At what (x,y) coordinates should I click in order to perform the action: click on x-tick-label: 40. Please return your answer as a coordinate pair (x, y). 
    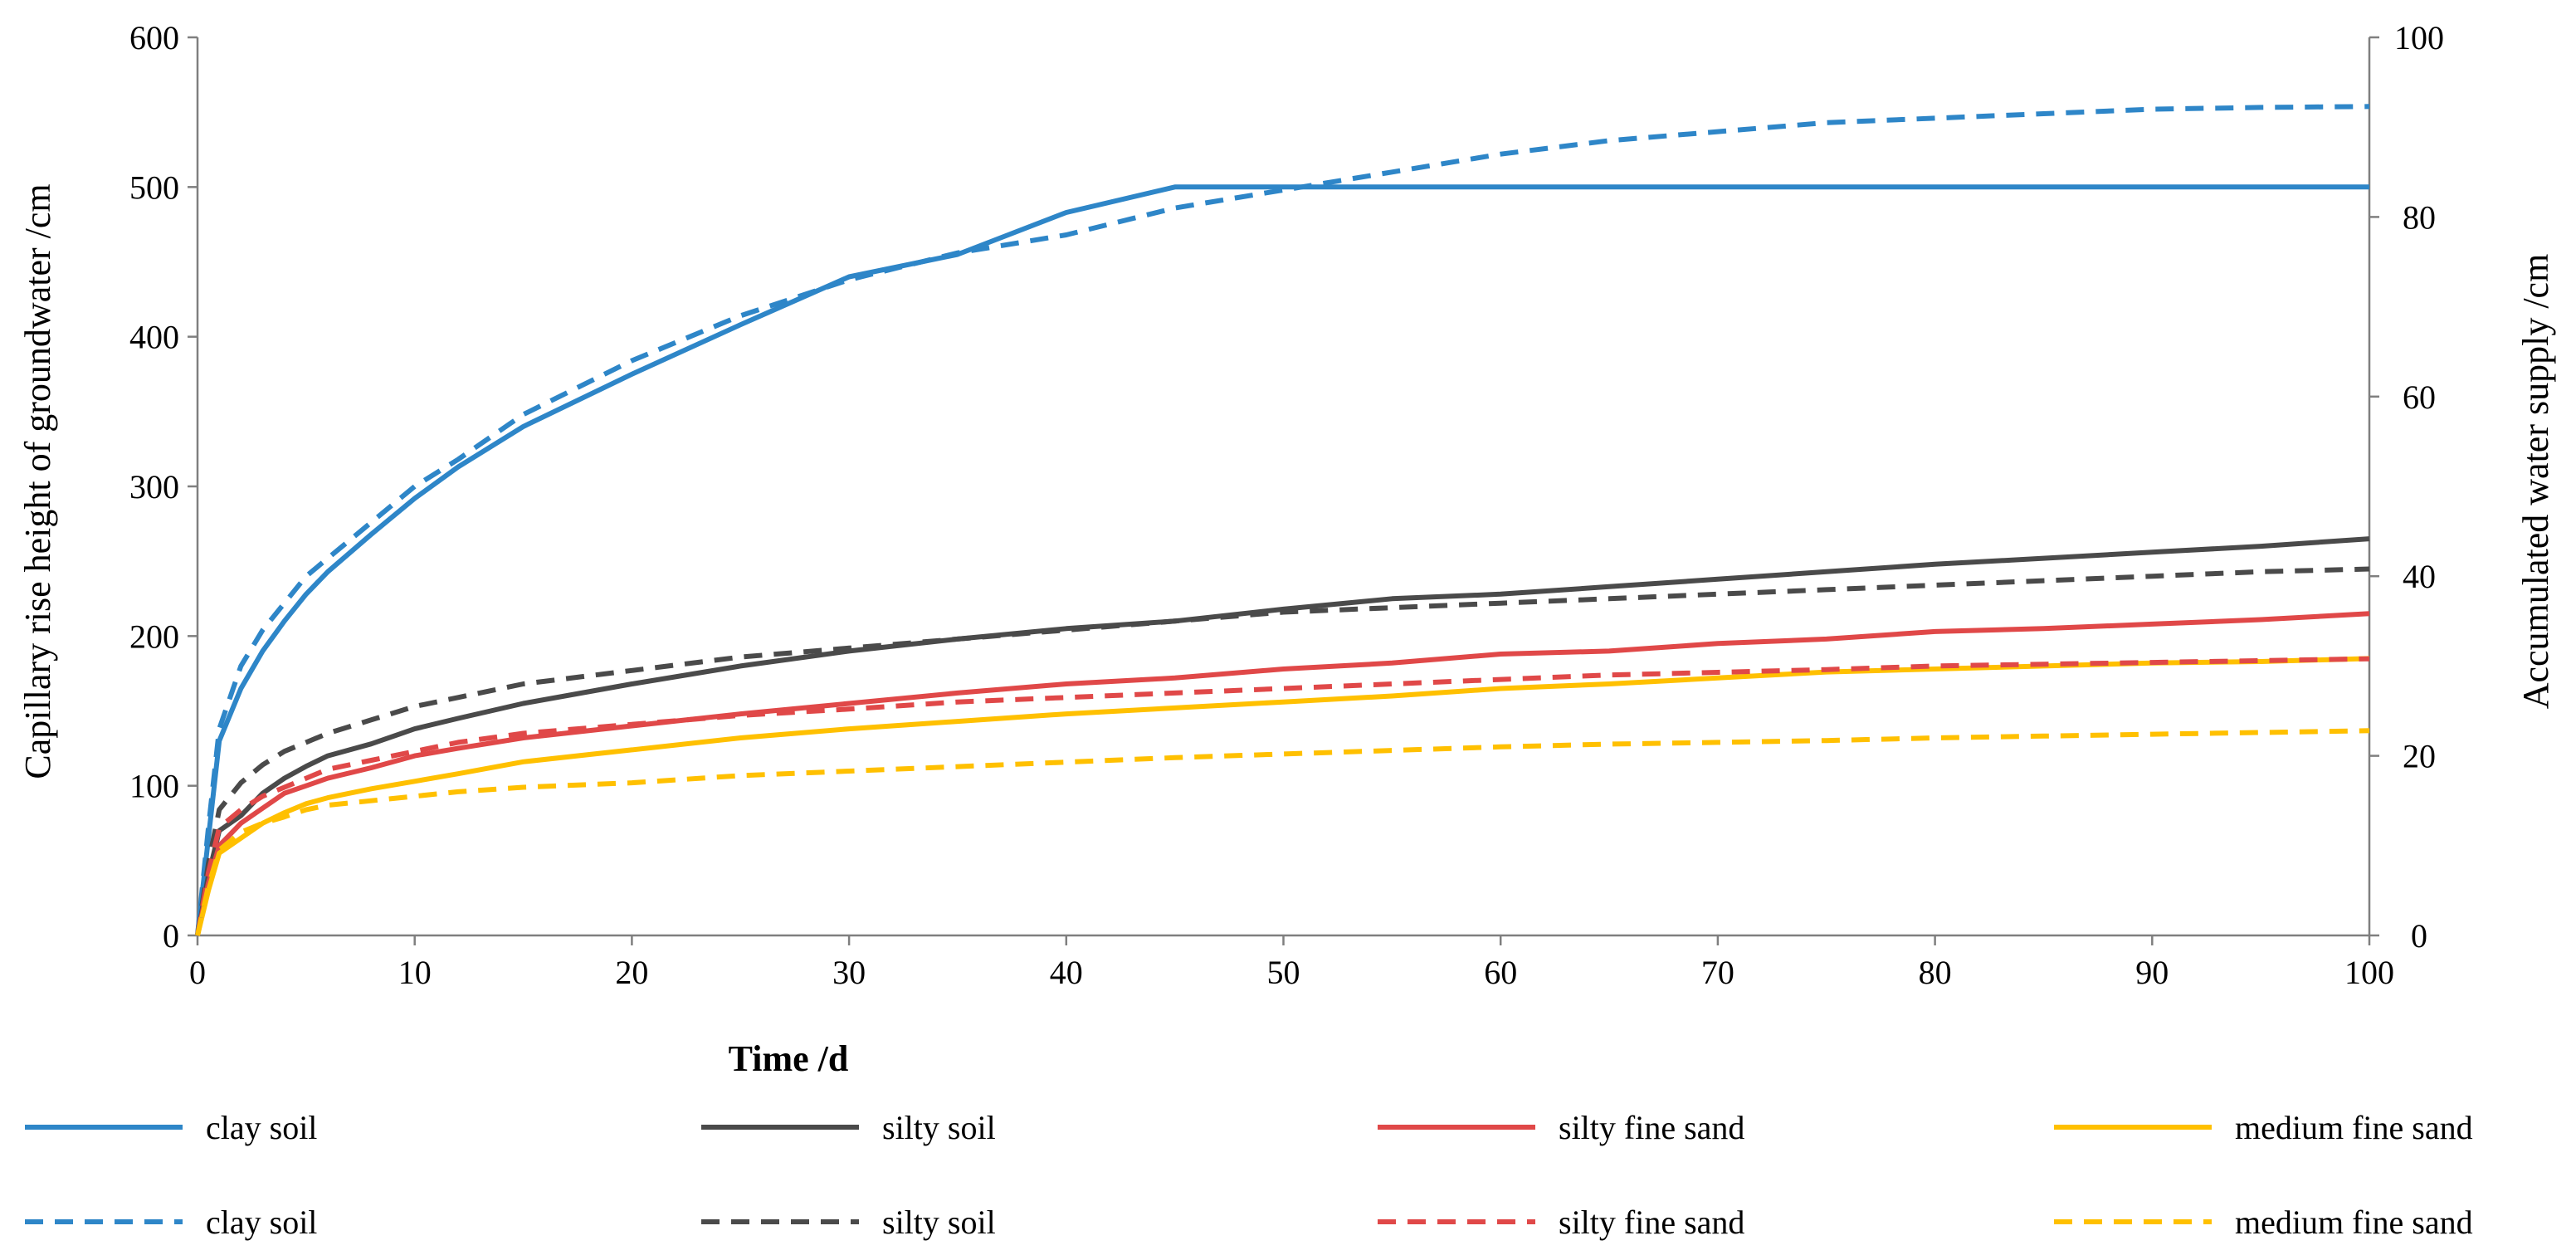
    Looking at the image, I should click on (1066, 973).